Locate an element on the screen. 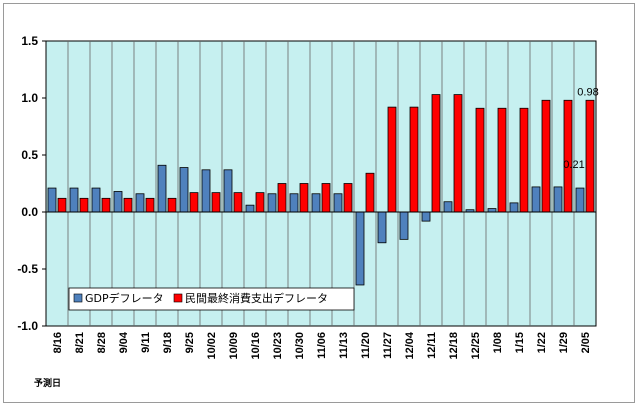 This screenshot has height=408, width=640. y-tick-label: 0.5 is located at coordinates (29, 155).